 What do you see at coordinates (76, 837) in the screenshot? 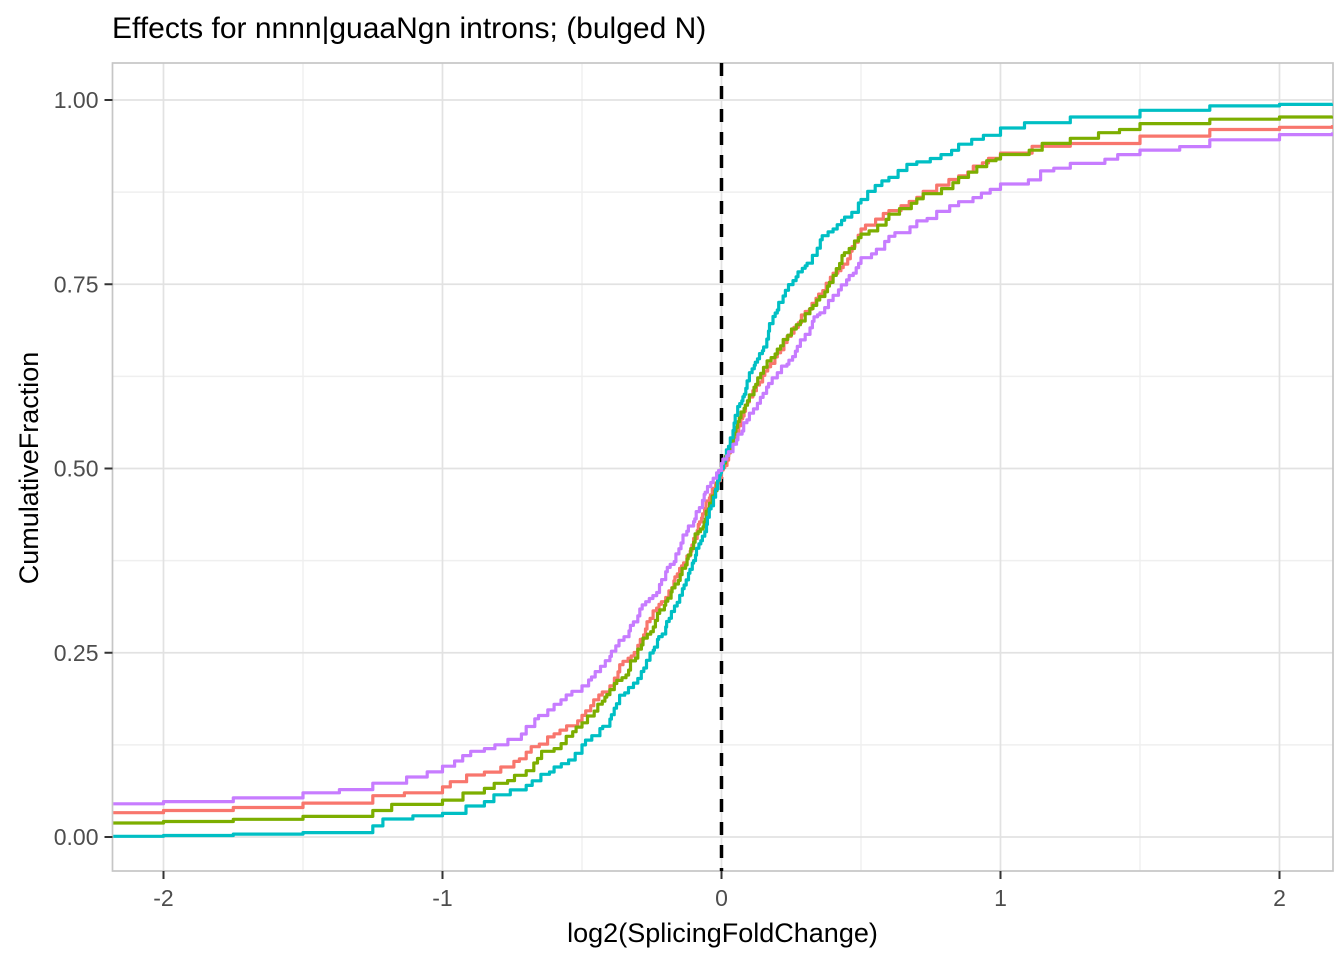
I see `y-tick-label: 0.00` at bounding box center [76, 837].